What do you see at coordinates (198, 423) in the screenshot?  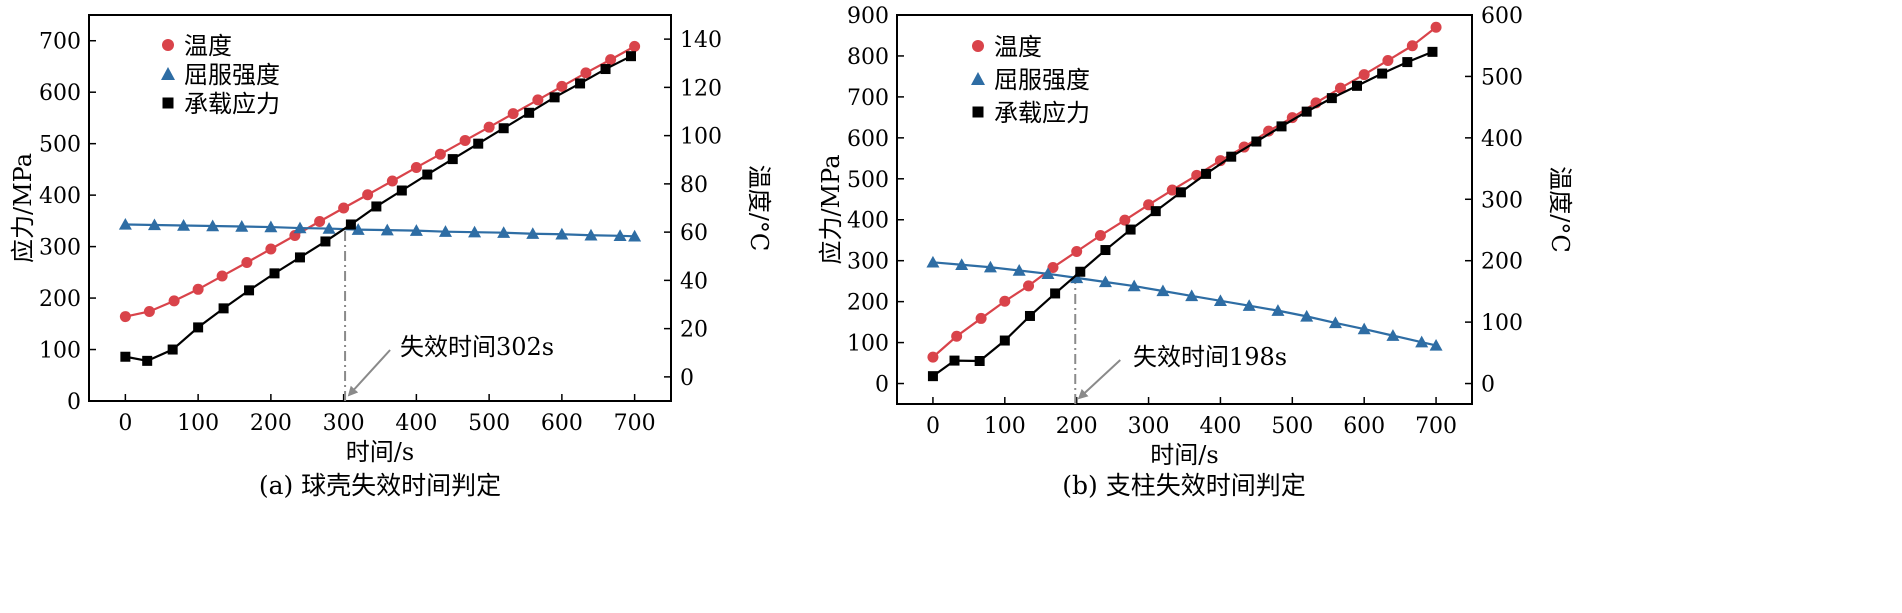 I see `x-tick-label: 100` at bounding box center [198, 423].